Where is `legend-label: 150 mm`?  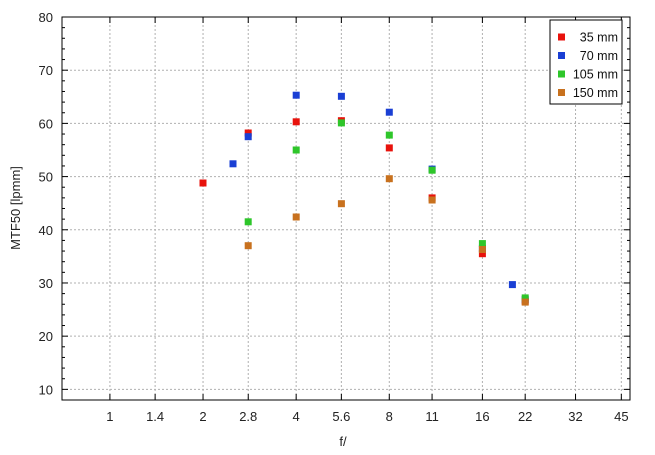 legend-label: 150 mm is located at coordinates (595, 93).